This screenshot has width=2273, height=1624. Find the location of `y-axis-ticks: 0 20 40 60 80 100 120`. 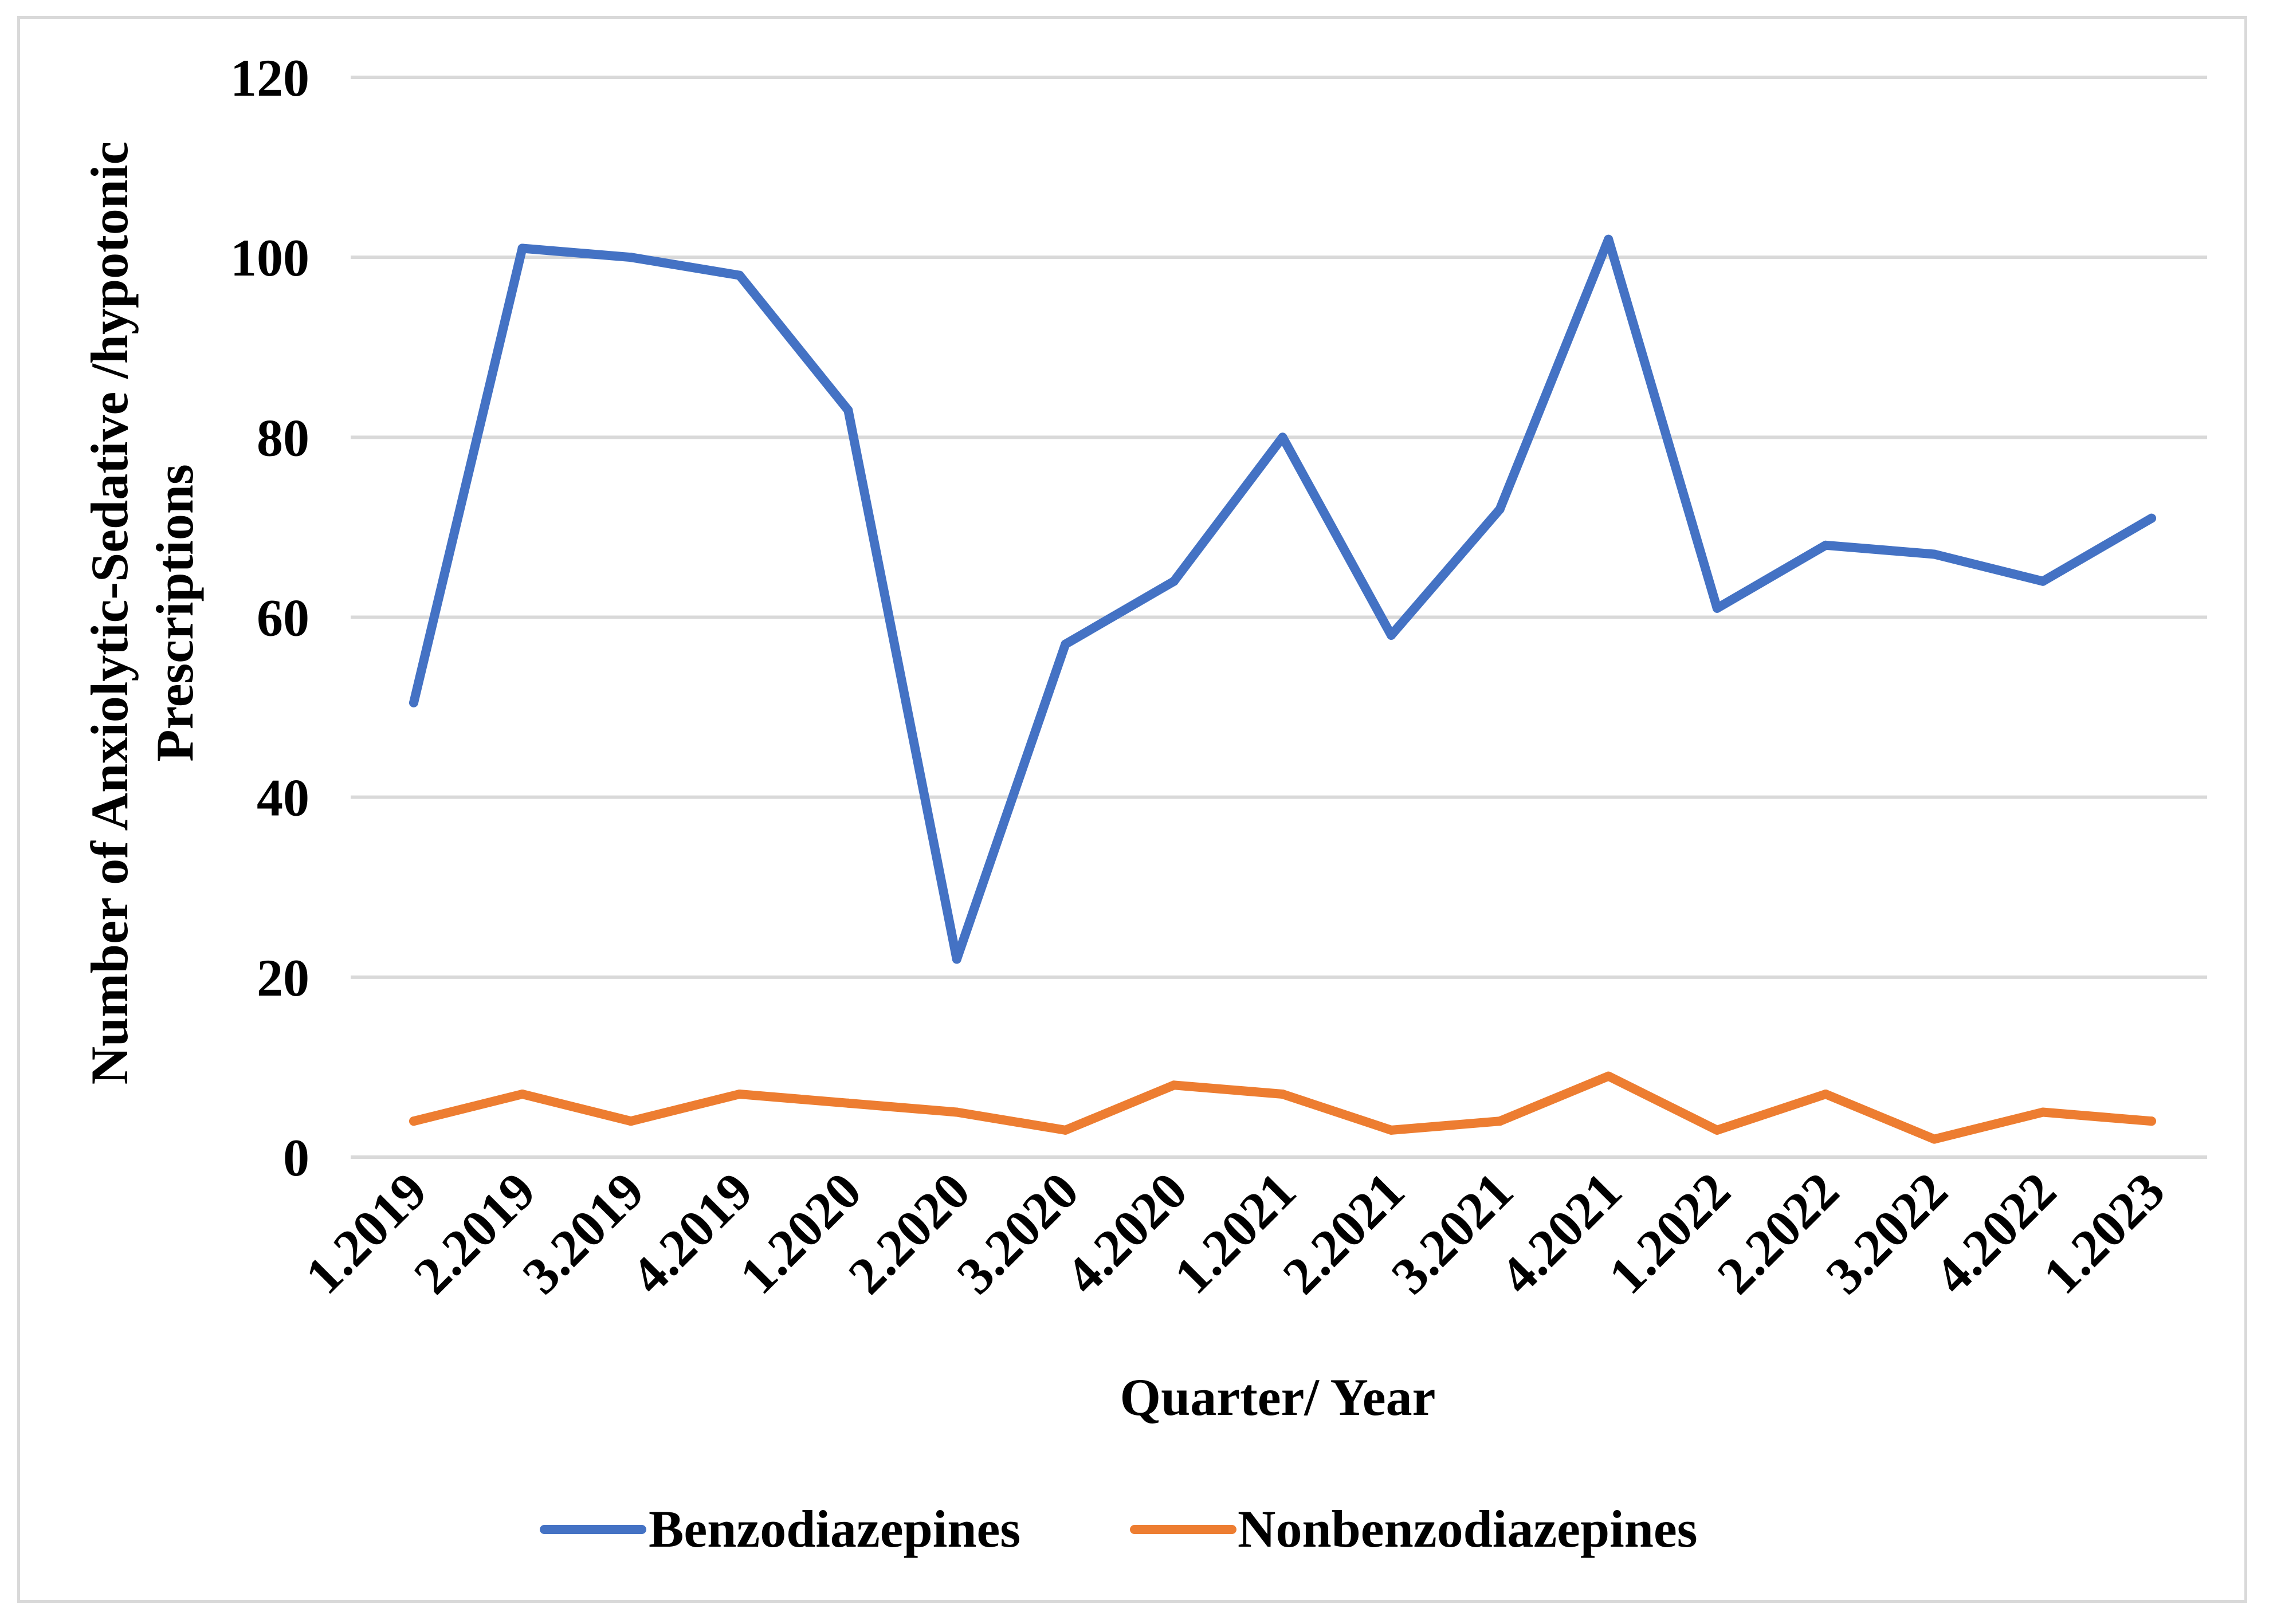

y-axis-ticks: 0 20 40 60 80 100 120 is located at coordinates (269, 618).